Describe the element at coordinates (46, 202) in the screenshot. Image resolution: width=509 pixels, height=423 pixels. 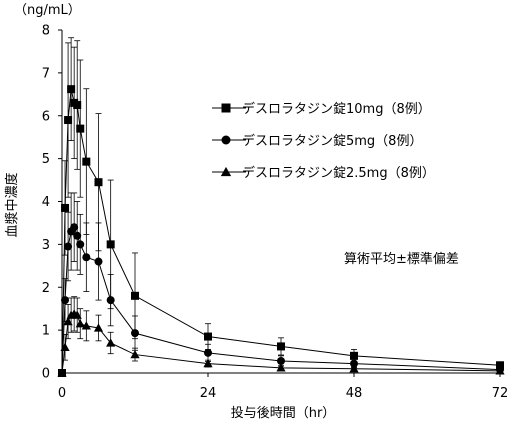
I see `y-tick-label: 4` at that location.